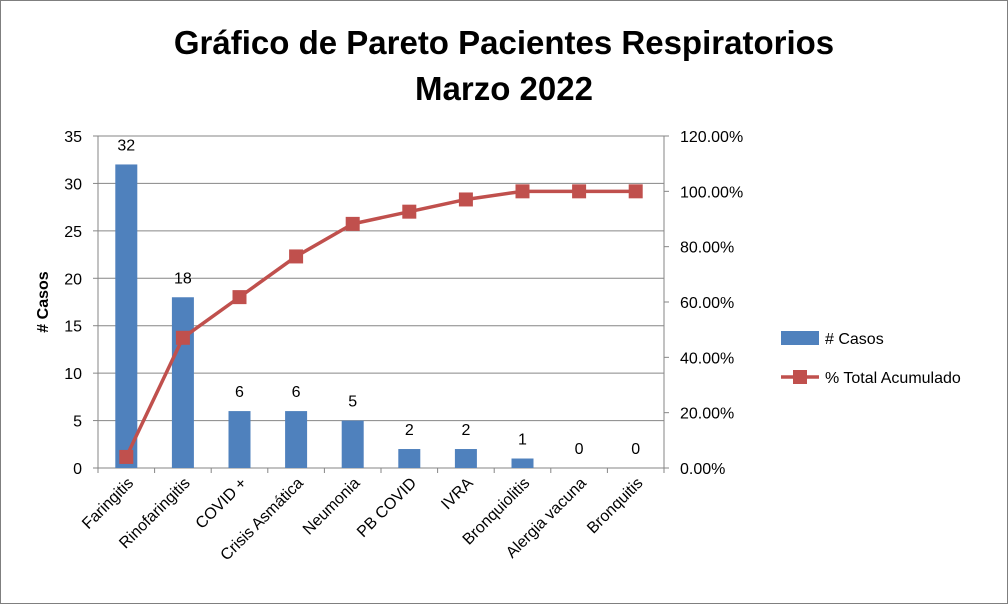  Describe the element at coordinates (73, 279) in the screenshot. I see `left-axis-tick-label: 20` at that location.